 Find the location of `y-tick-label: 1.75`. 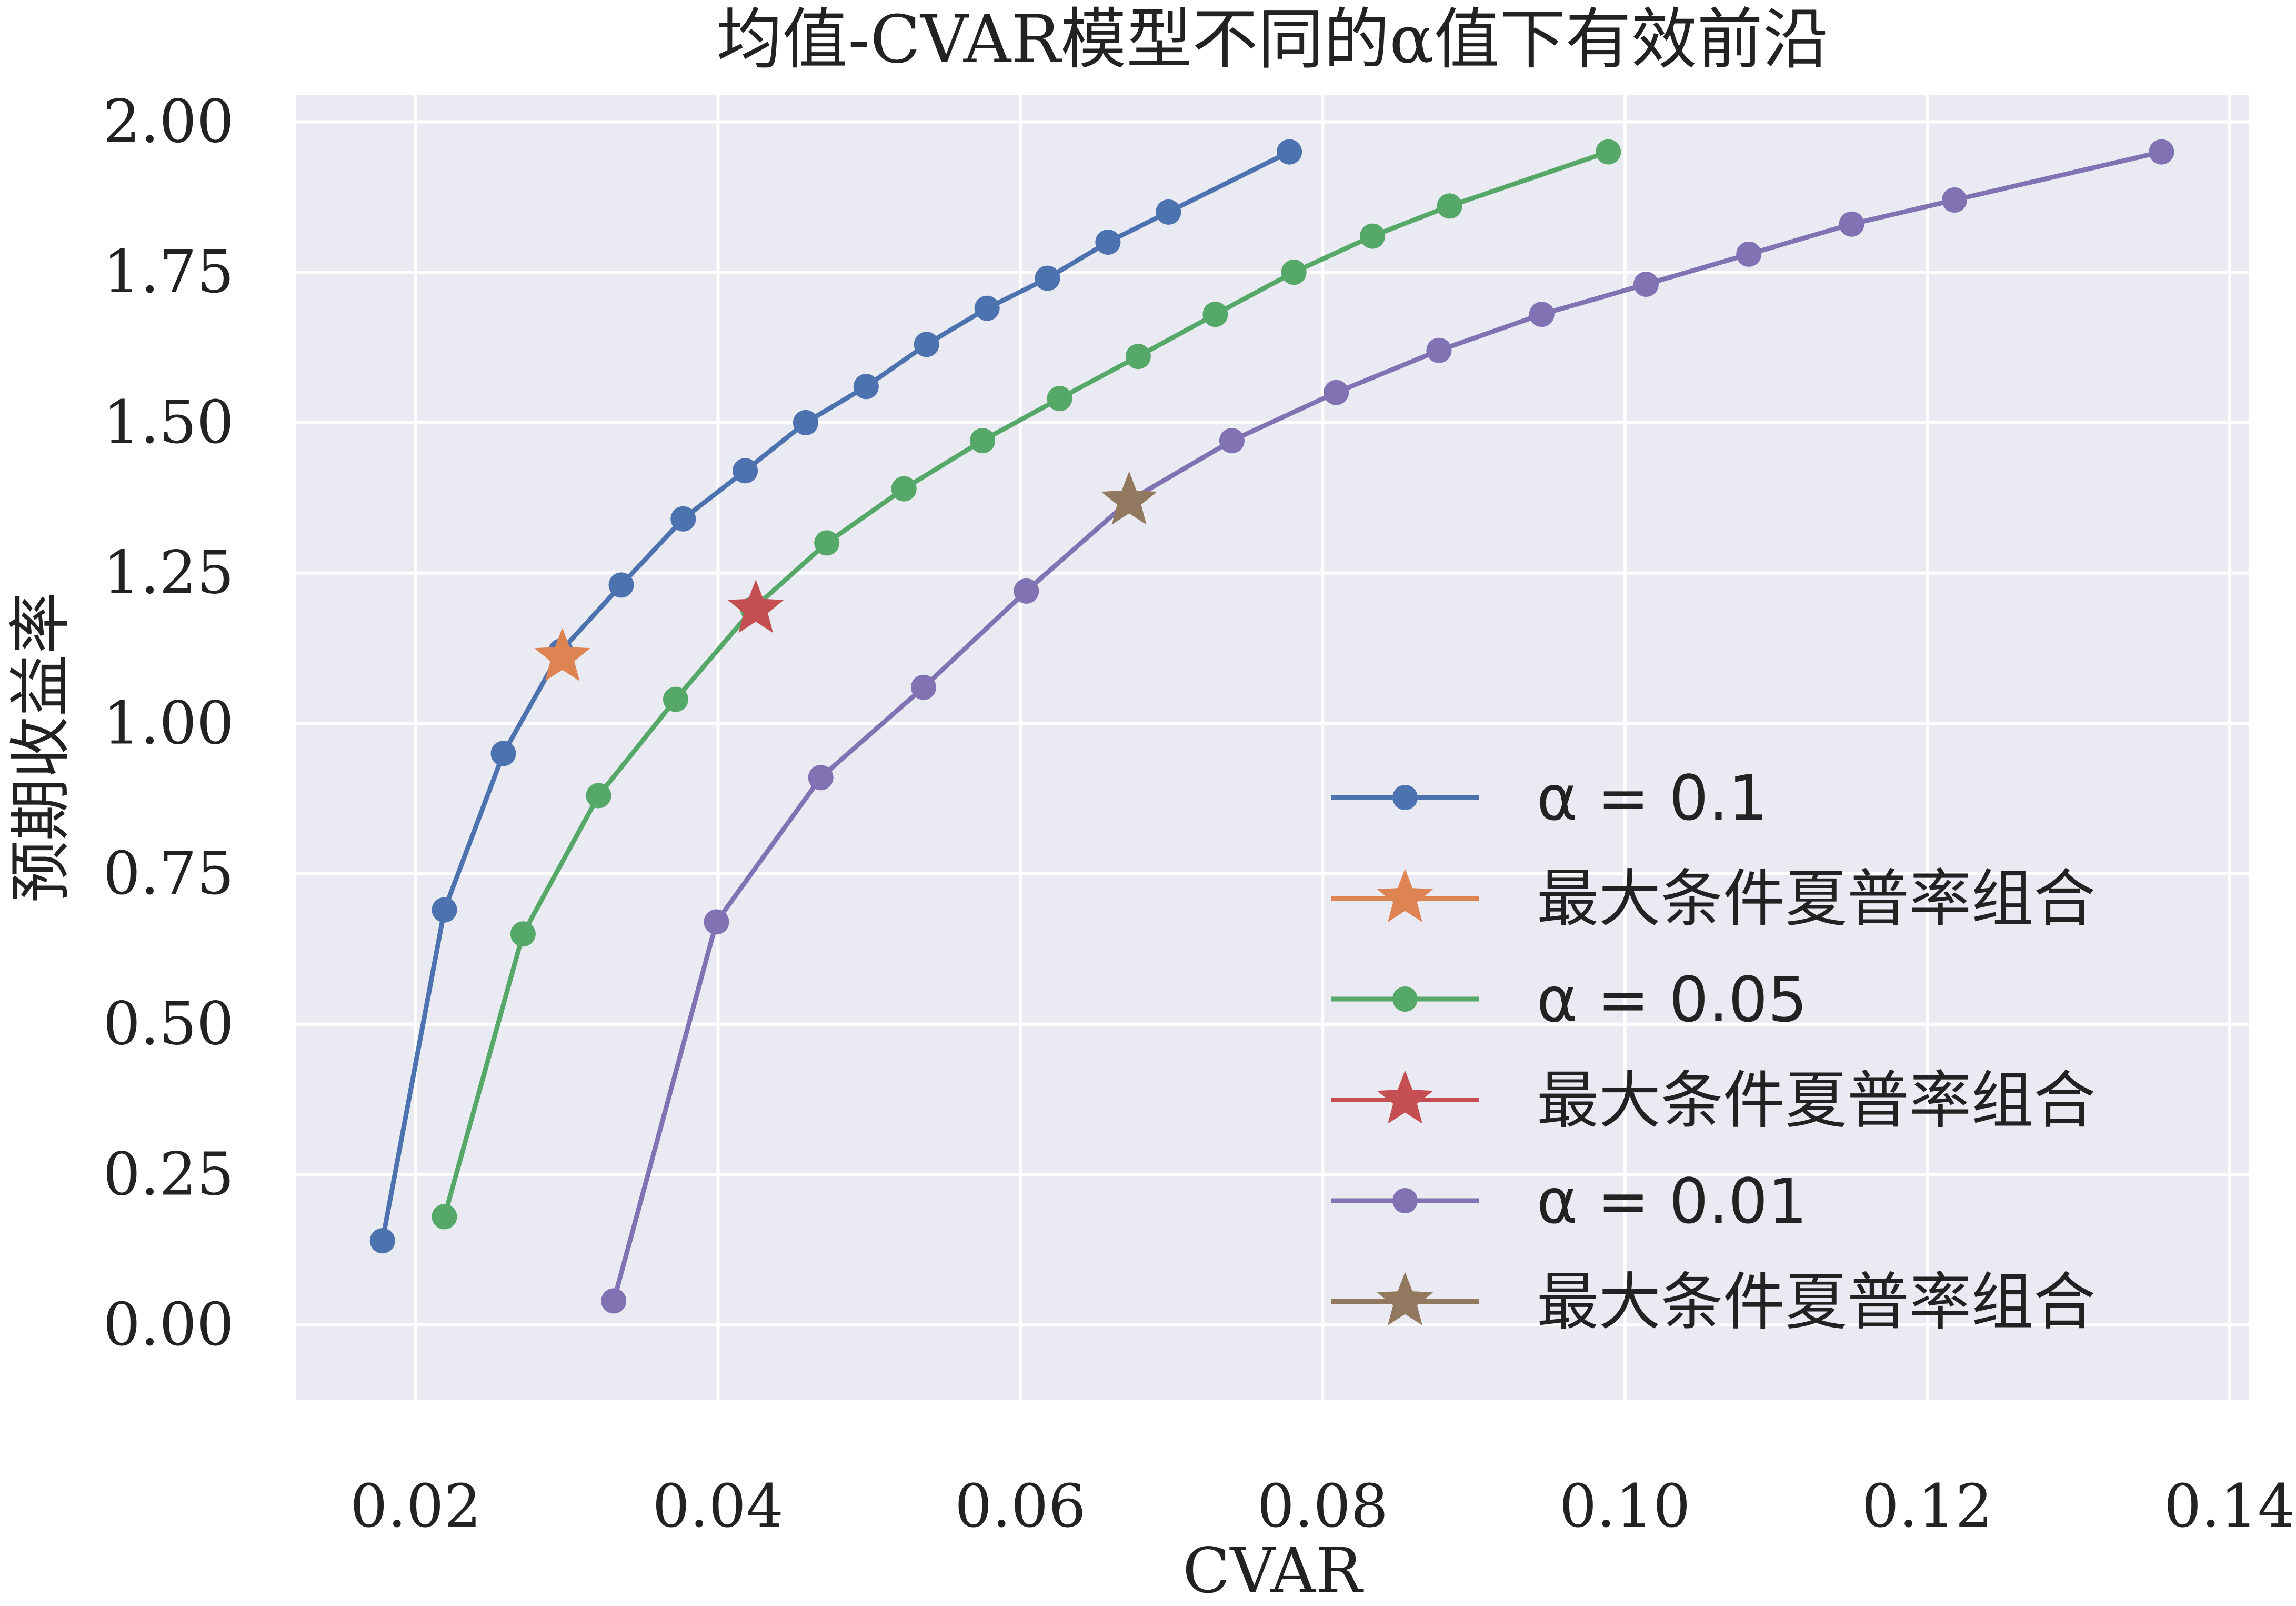

y-tick-label: 1.75 is located at coordinates (169, 272).